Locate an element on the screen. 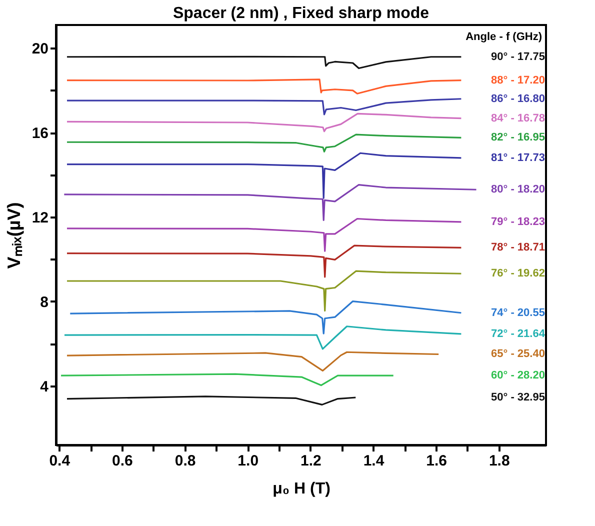 The image size is (595, 526). x-tick-label: 1.2 is located at coordinates (311, 461).